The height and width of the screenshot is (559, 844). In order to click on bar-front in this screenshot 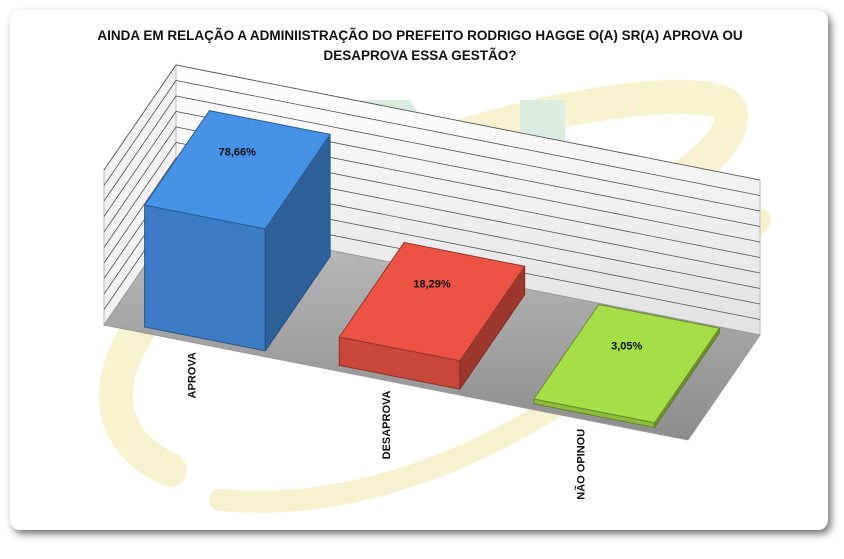, I will do `click(205, 278)`.